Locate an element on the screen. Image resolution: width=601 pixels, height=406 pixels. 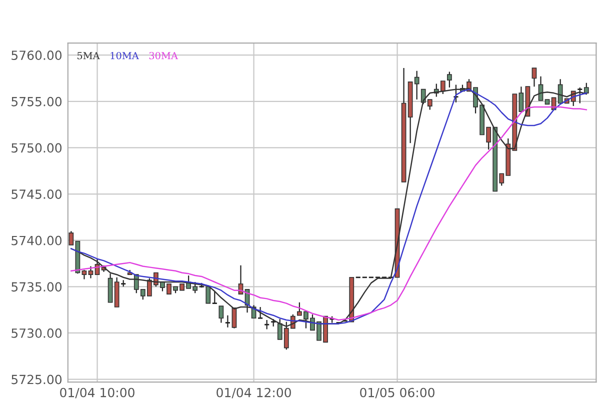
text: 30MA is located at coordinates (163, 56).